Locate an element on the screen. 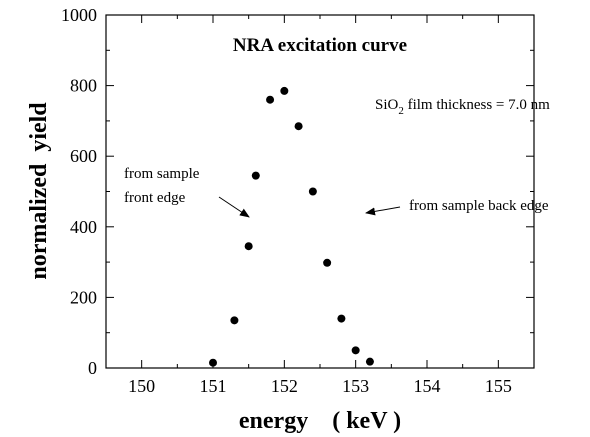 Image resolution: width=590 pixels, height=437 pixels. back-edge-arrow is located at coordinates (383, 211).